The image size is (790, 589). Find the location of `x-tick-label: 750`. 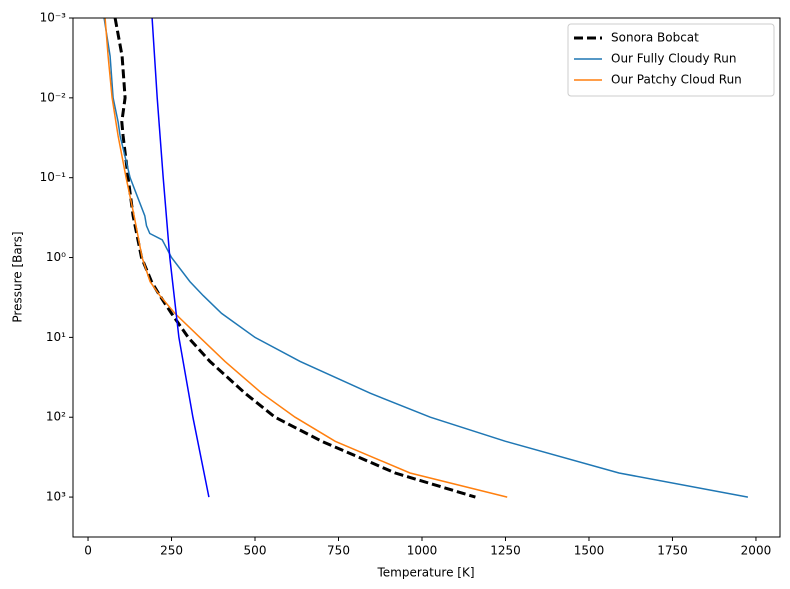

x-tick-label: 750 is located at coordinates (338, 551).